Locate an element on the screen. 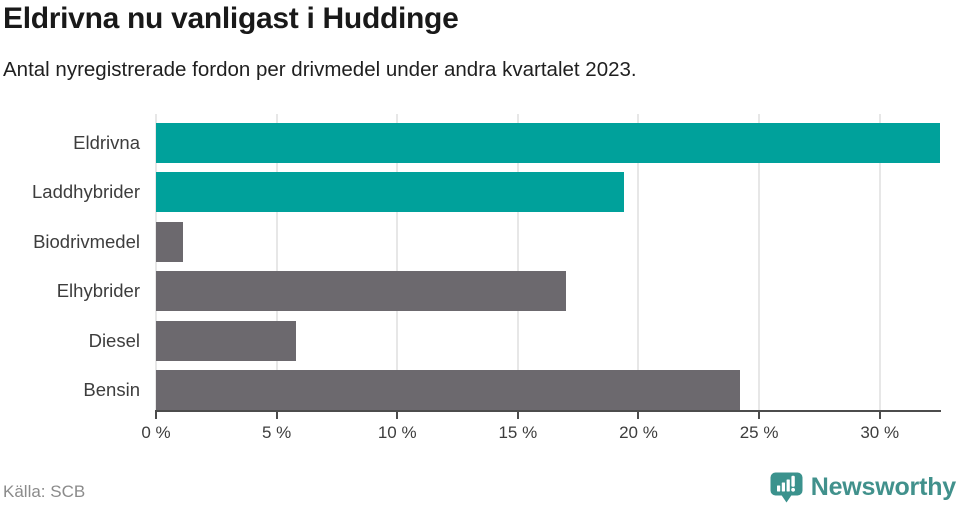  category-label: Biodrivmedel is located at coordinates (86, 241).